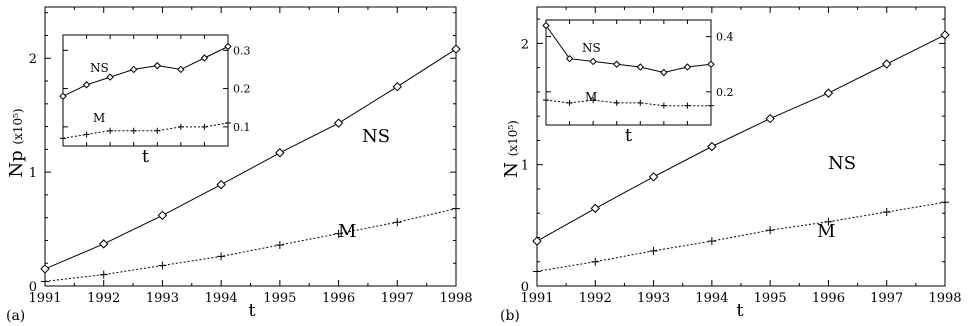  I want to click on panel-a-x-tick-label: 1993, so click(162, 298).